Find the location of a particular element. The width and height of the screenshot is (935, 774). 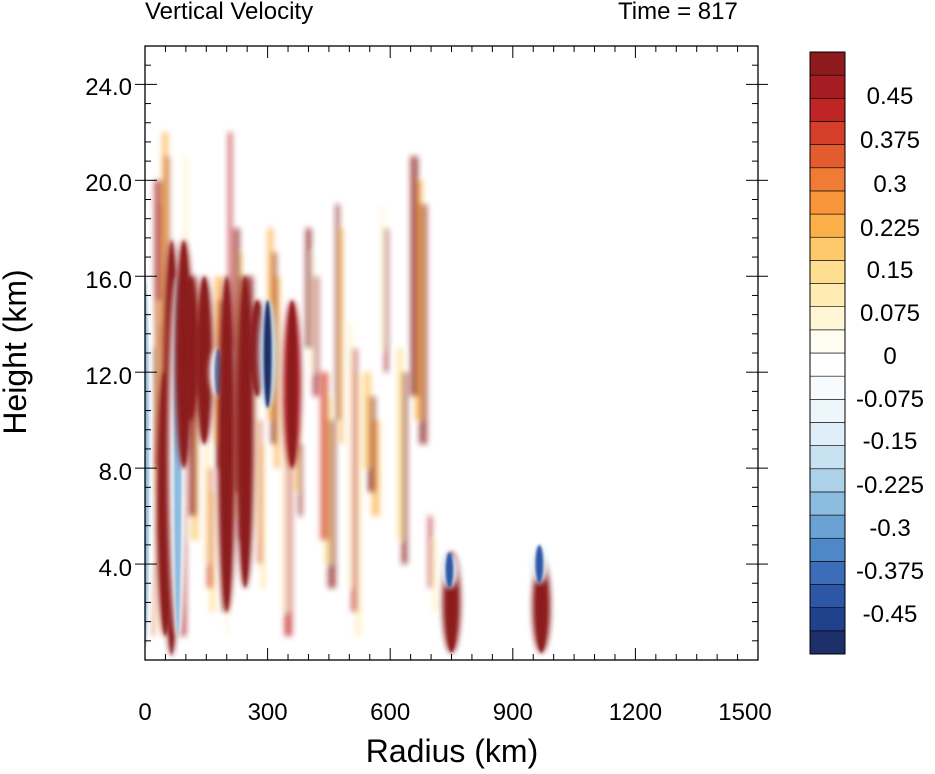

colorbar-frame is located at coordinates (827, 353).